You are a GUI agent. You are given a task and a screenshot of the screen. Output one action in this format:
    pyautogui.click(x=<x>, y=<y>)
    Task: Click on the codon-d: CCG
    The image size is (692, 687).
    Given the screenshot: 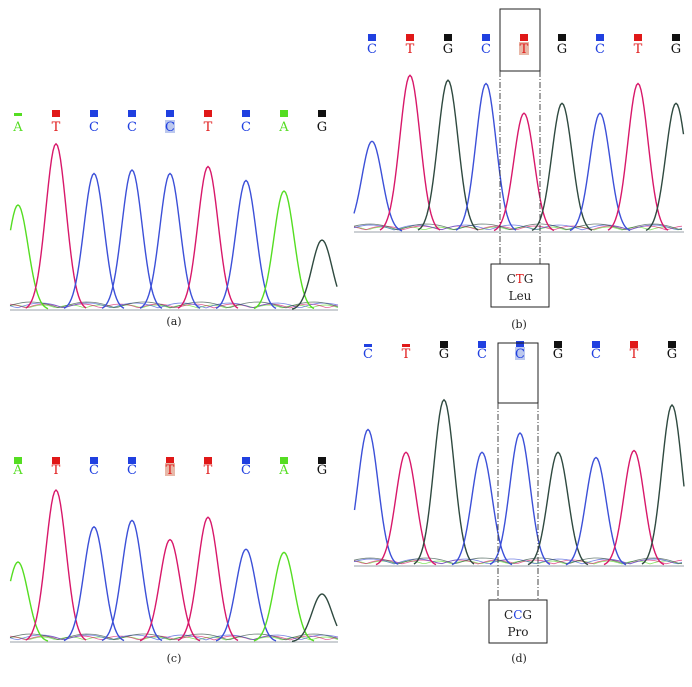 What is the action you would take?
    pyautogui.click(x=518, y=615)
    